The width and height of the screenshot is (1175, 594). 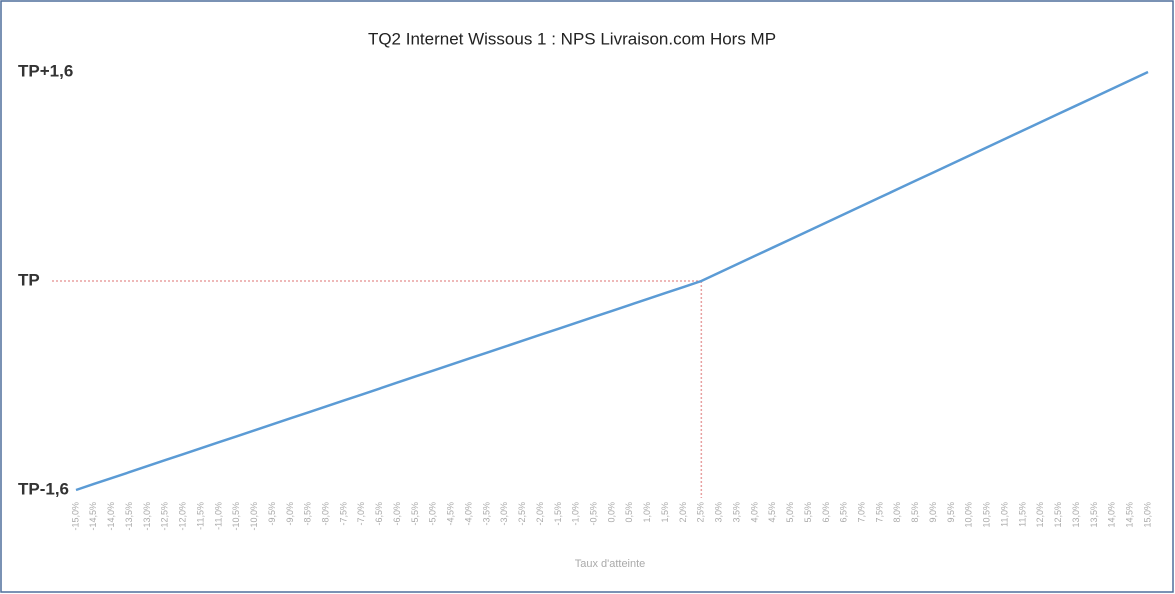 What do you see at coordinates (951, 512) in the screenshot?
I see `x-tick-label: 9,5%` at bounding box center [951, 512].